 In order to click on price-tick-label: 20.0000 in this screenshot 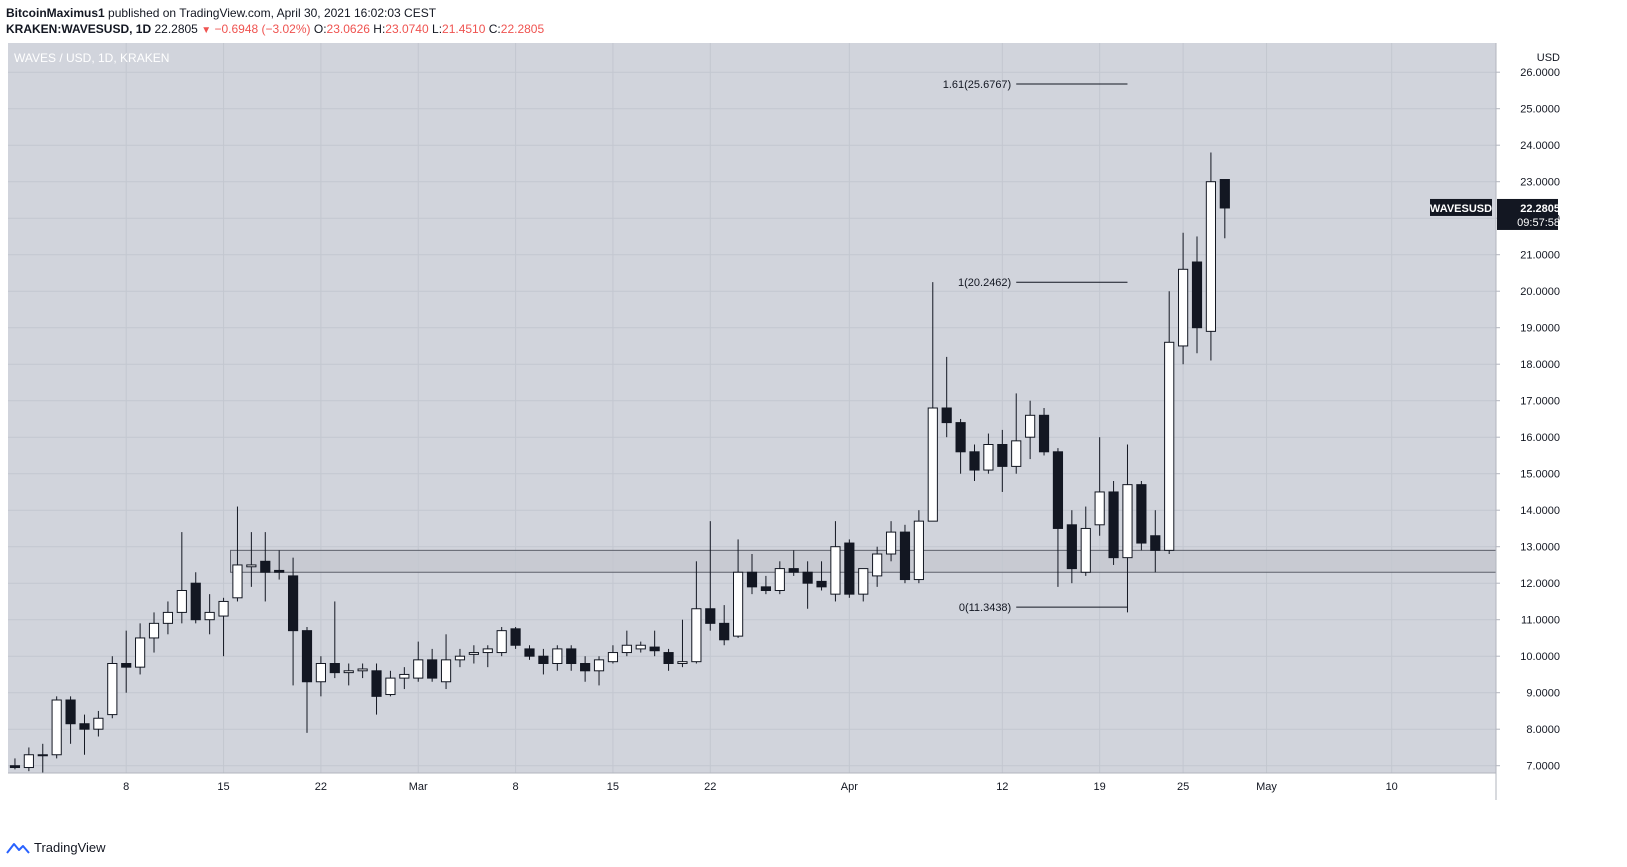, I will do `click(1540, 292)`.